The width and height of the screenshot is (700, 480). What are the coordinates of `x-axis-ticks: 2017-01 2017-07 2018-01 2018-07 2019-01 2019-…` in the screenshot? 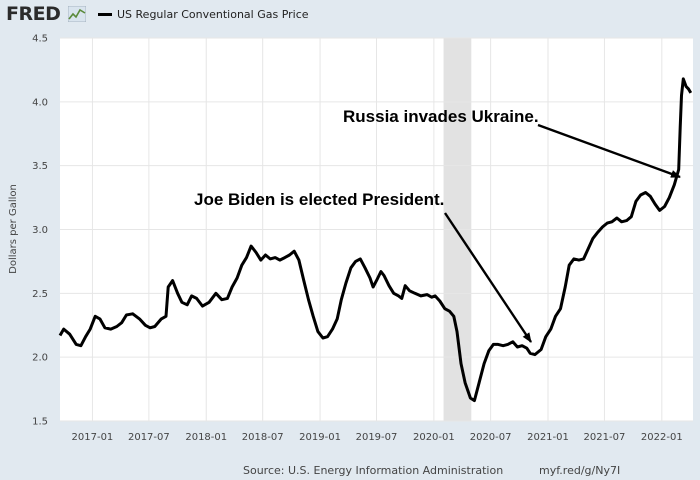 It's located at (377, 437).